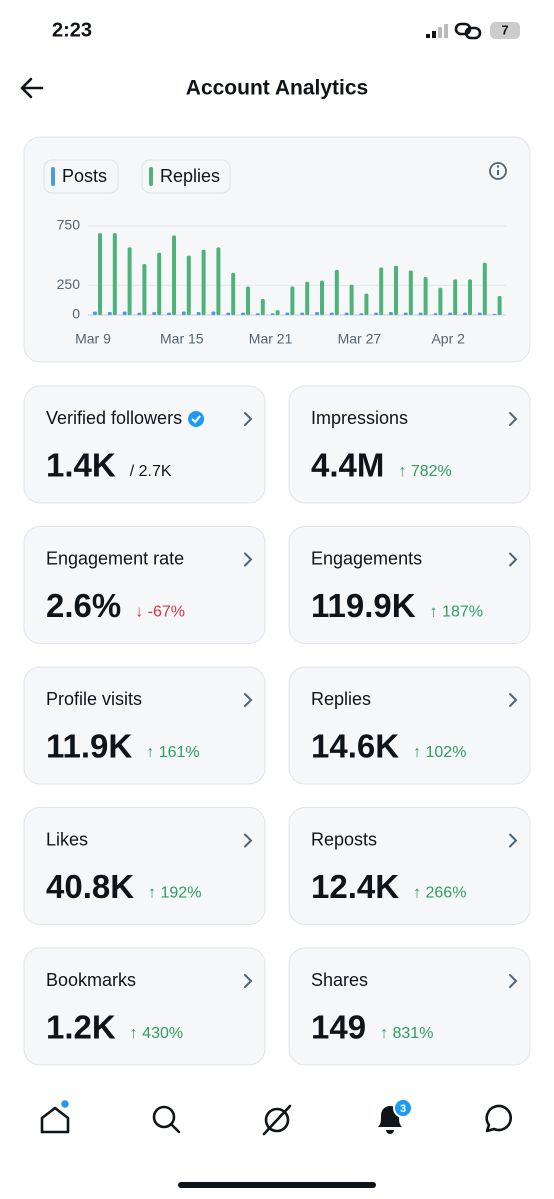  Describe the element at coordinates (144, 725) in the screenshot. I see `metric-card: Profile visits 11.9K ↑ 161%` at that location.